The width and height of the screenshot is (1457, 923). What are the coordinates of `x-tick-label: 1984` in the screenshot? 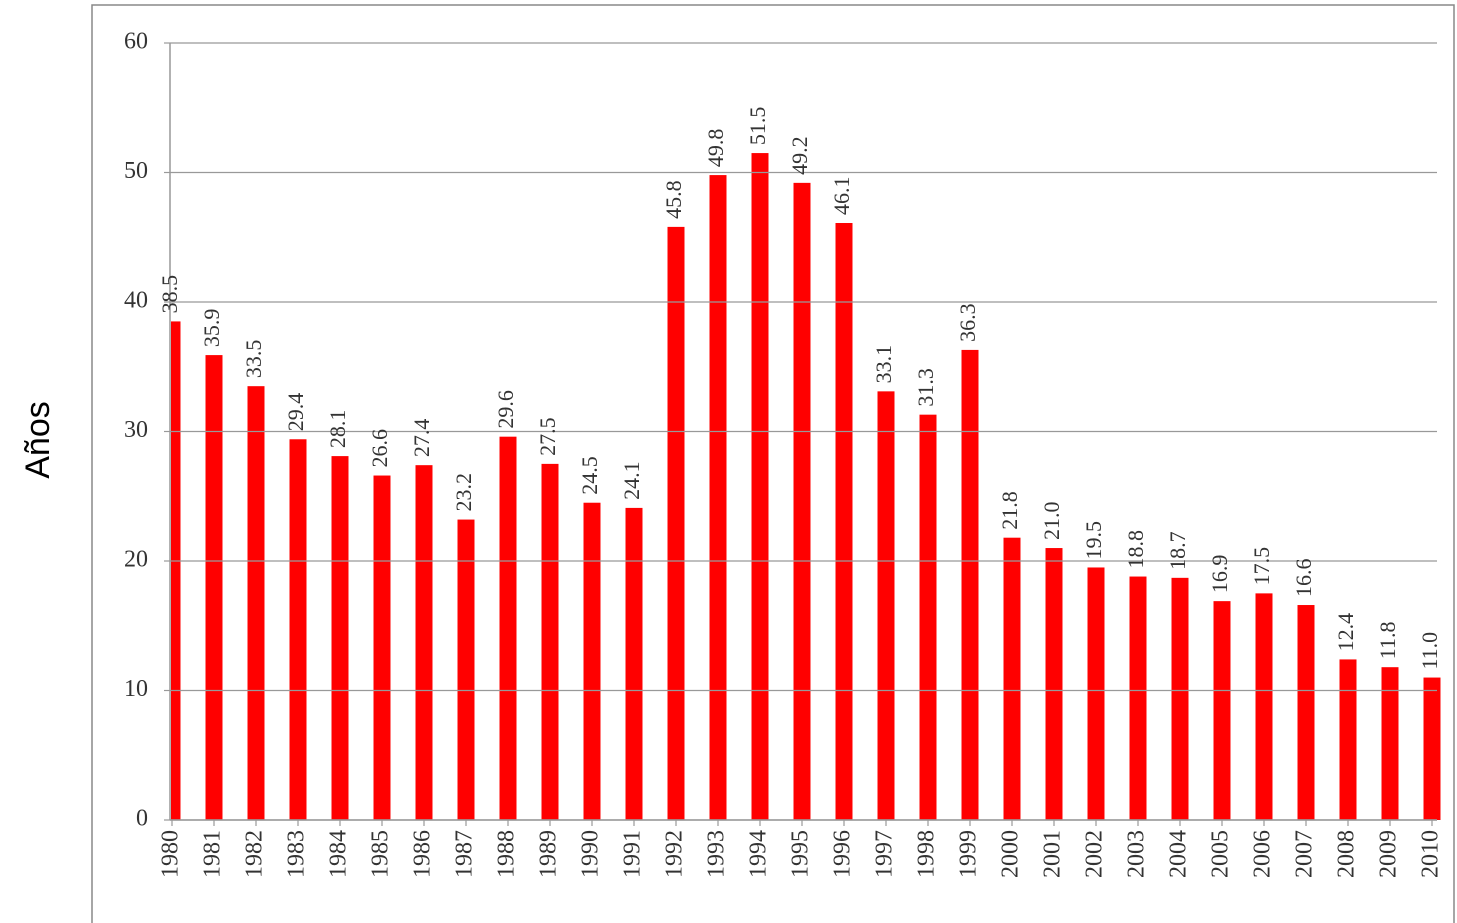 It's located at (339, 854).